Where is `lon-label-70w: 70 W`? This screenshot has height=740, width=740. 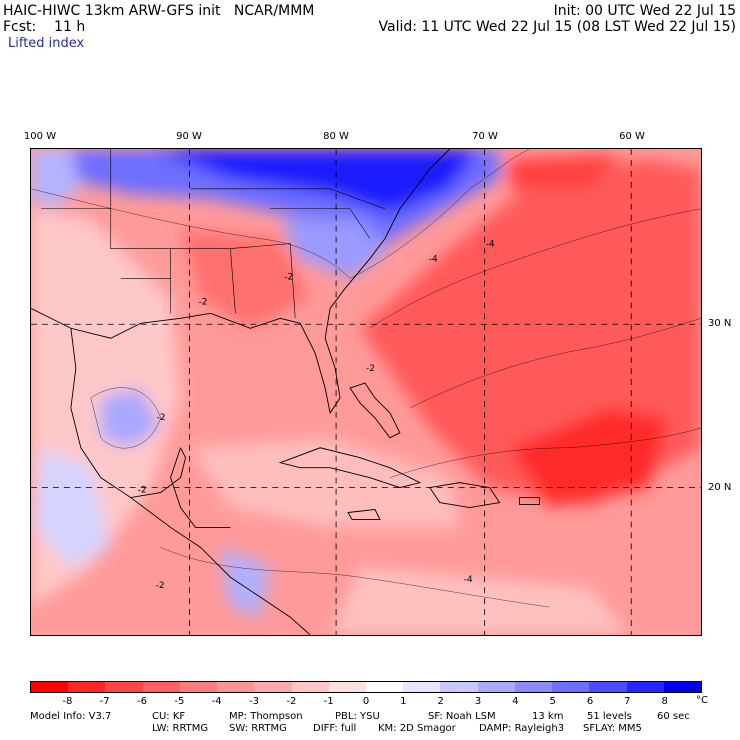 lon-label-70w: 70 W is located at coordinates (485, 136).